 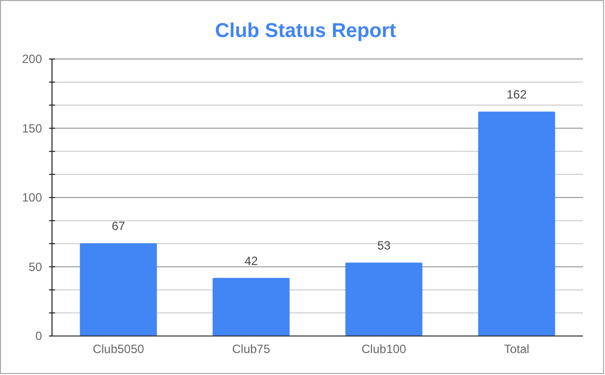 I want to click on y-tick-label: 150, so click(x=32, y=128).